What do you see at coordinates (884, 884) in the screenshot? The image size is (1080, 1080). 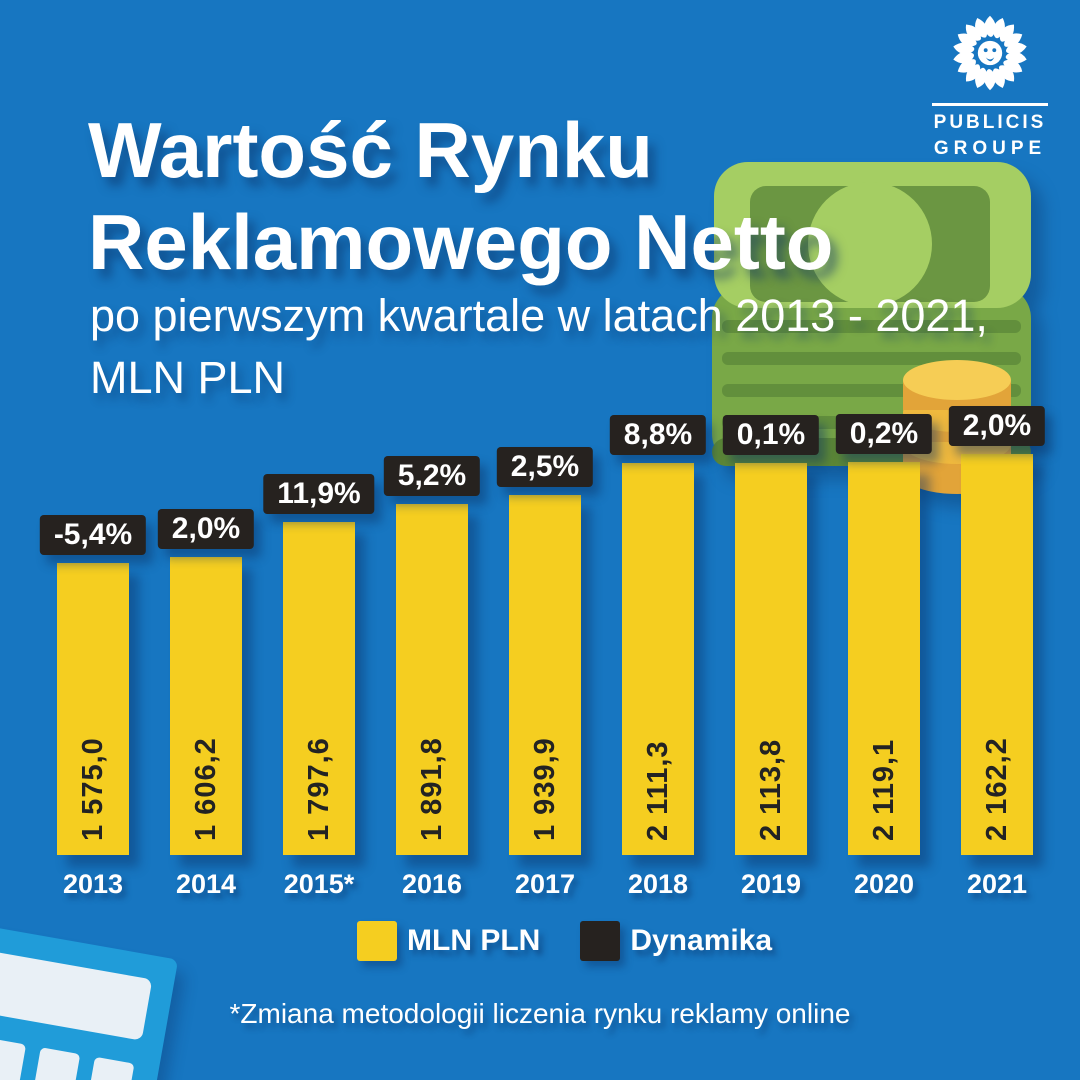 I see `year-label: 2020` at bounding box center [884, 884].